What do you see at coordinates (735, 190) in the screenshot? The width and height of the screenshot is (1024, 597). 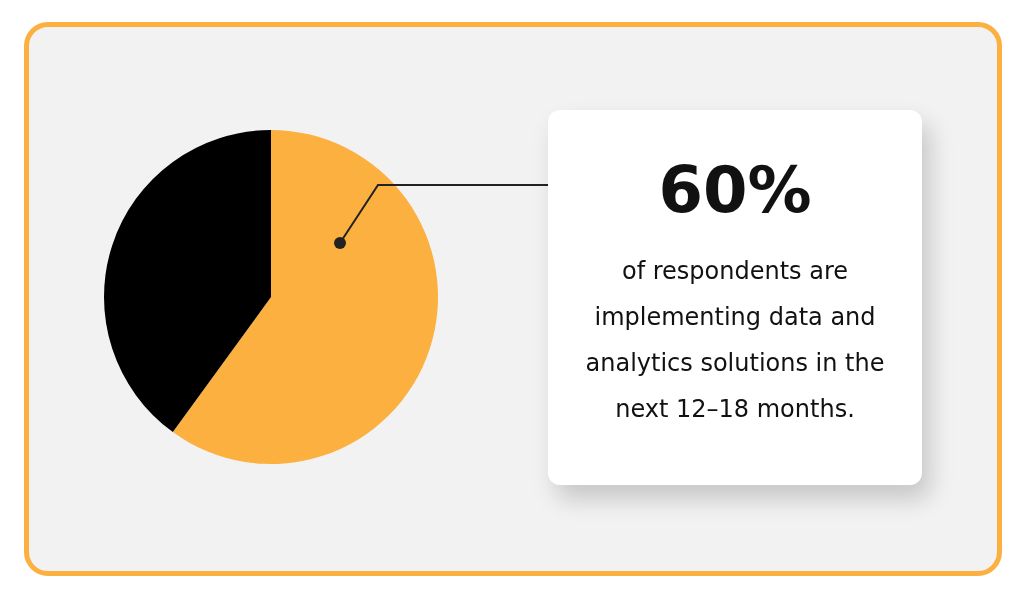 I see `text: 60%` at bounding box center [735, 190].